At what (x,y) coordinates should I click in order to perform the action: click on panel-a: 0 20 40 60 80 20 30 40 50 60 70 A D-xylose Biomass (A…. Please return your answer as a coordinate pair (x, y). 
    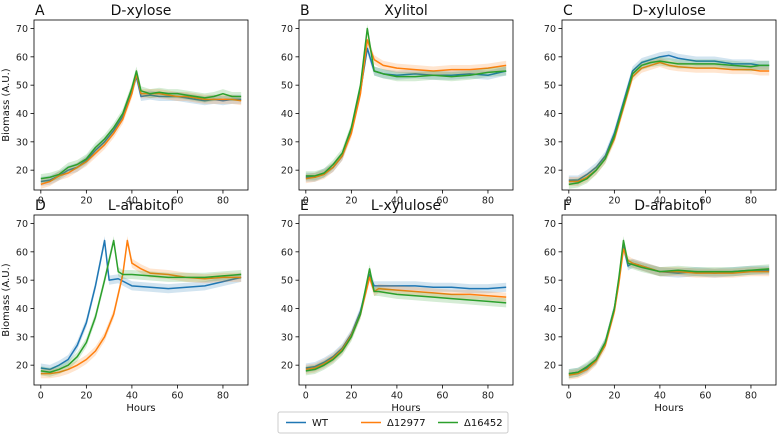
    Looking at the image, I should click on (125, 105).